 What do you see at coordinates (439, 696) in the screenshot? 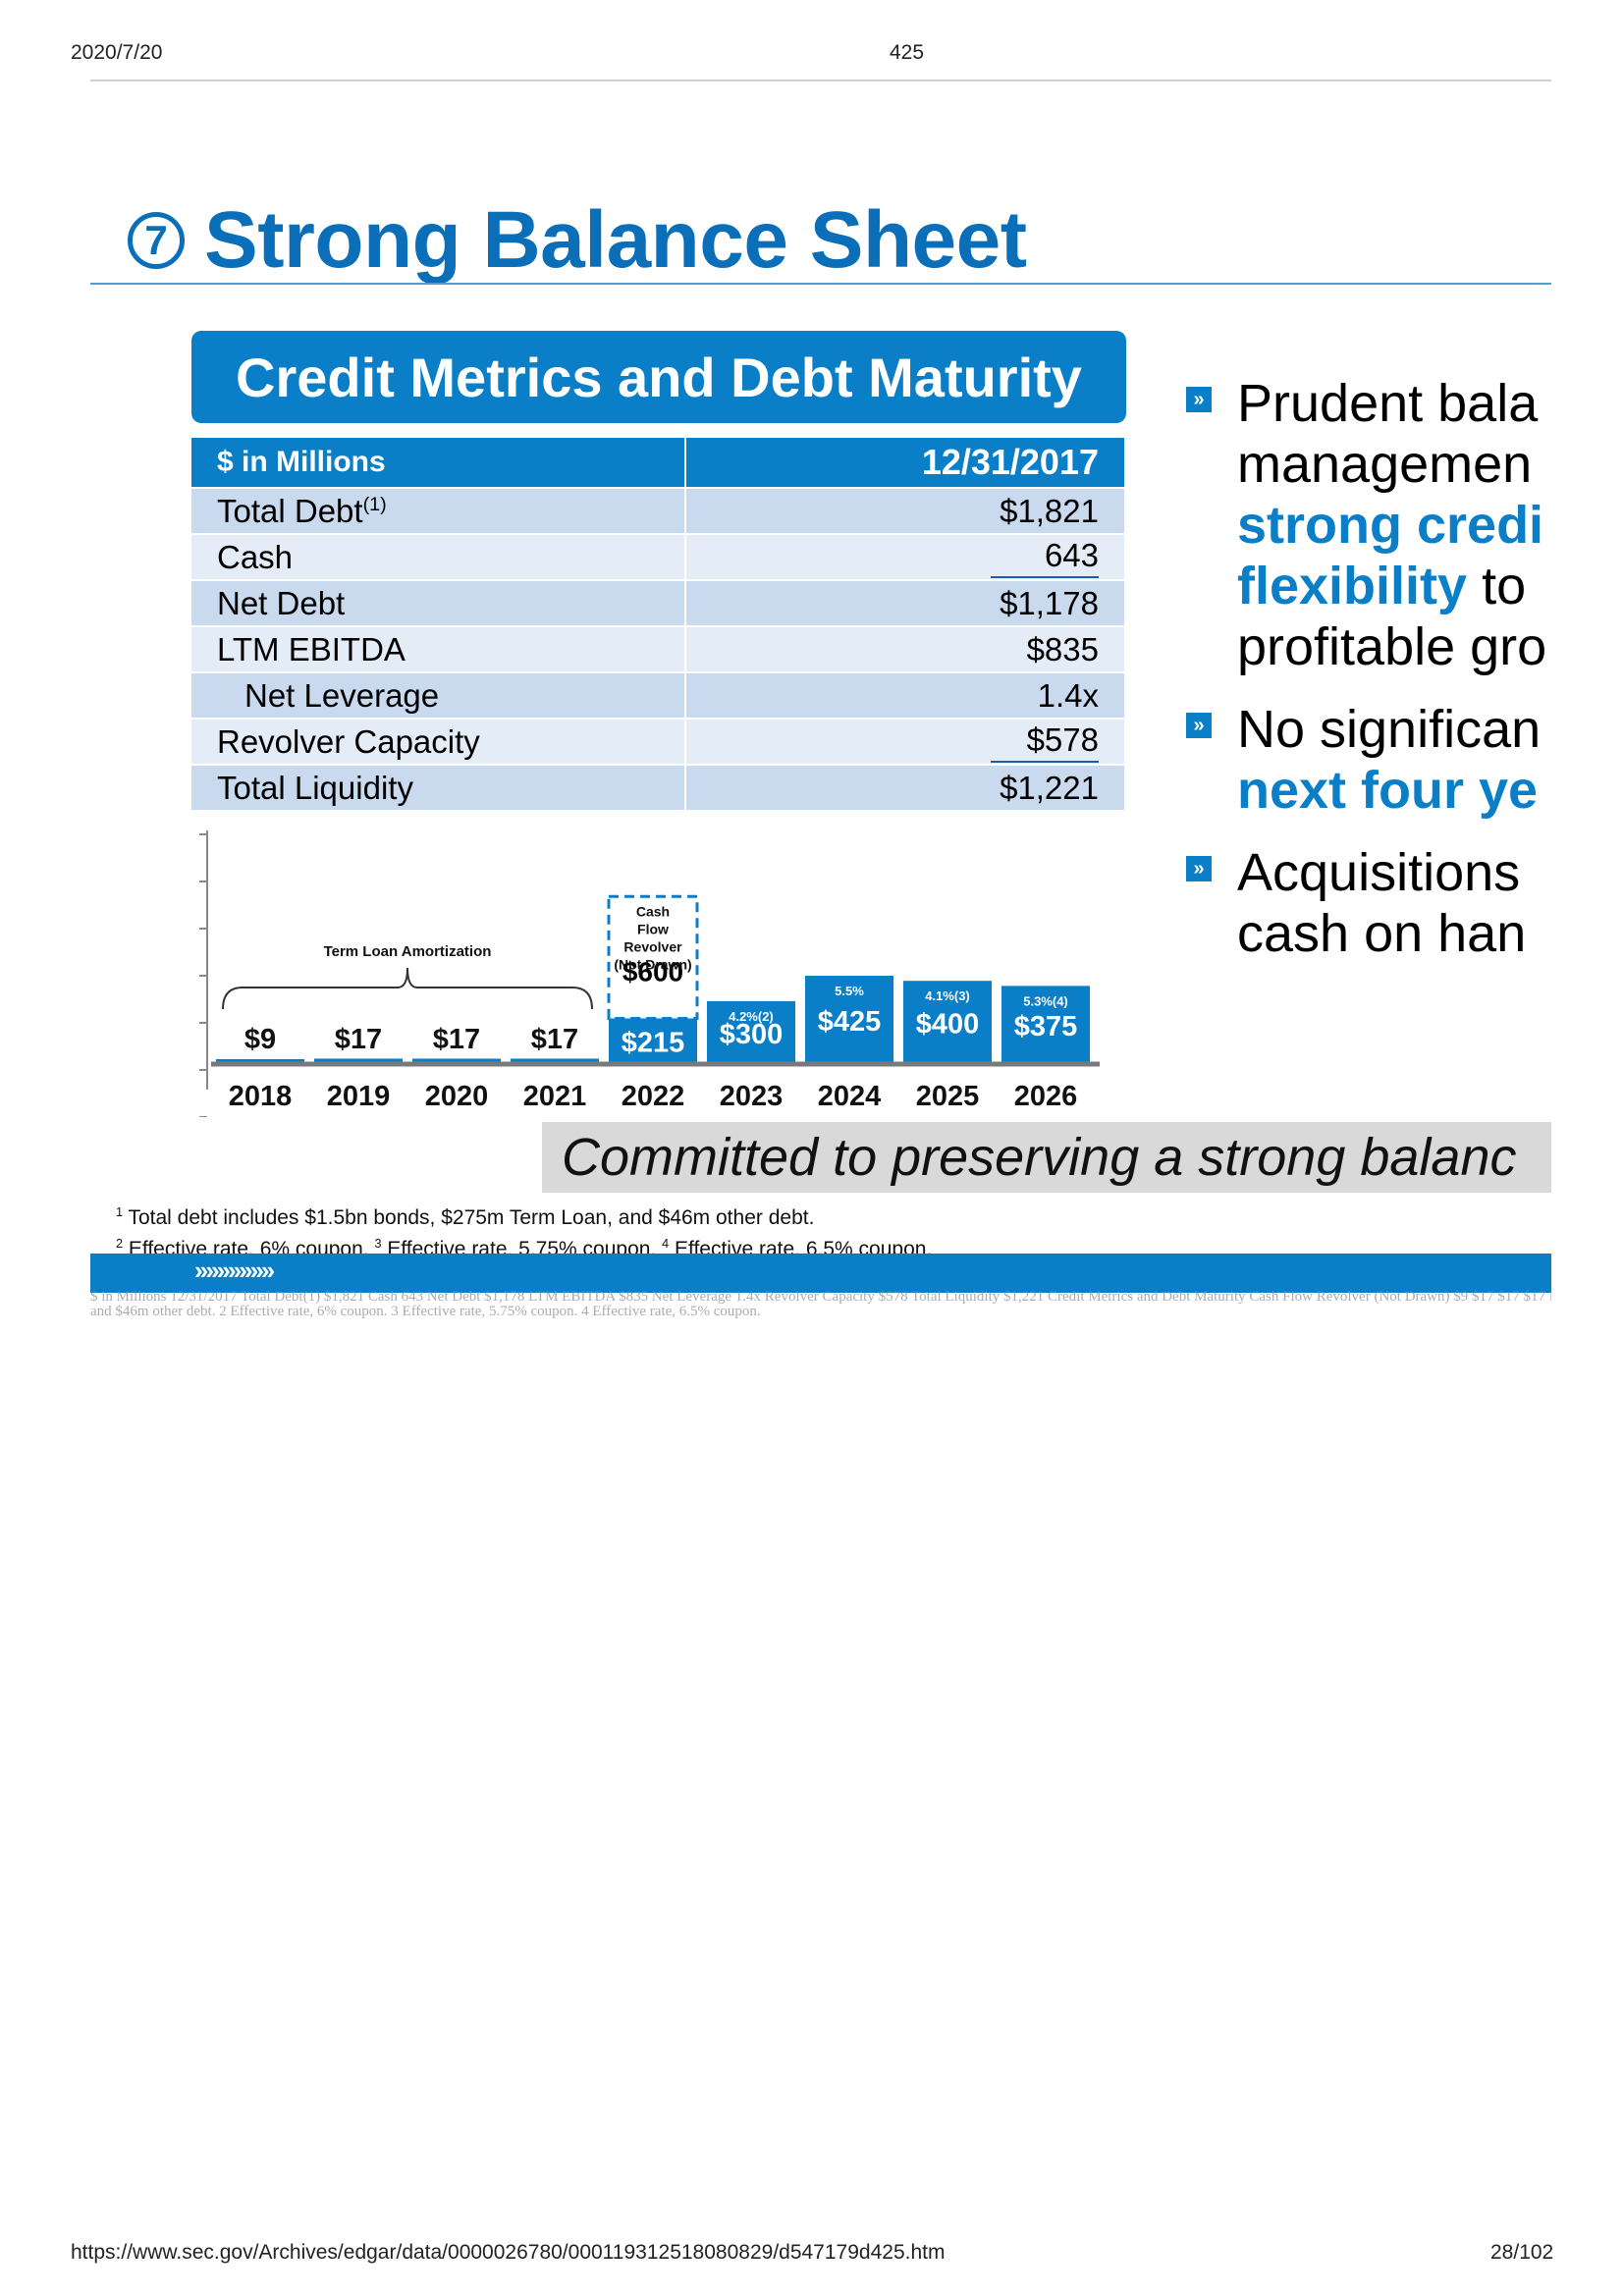
I see `row-label: Net Leverage` at bounding box center [439, 696].